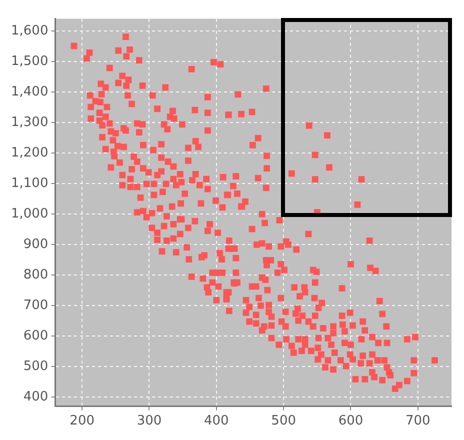 This screenshot has width=464, height=440. I want to click on y-tick-label: 1,300, so click(29, 122).